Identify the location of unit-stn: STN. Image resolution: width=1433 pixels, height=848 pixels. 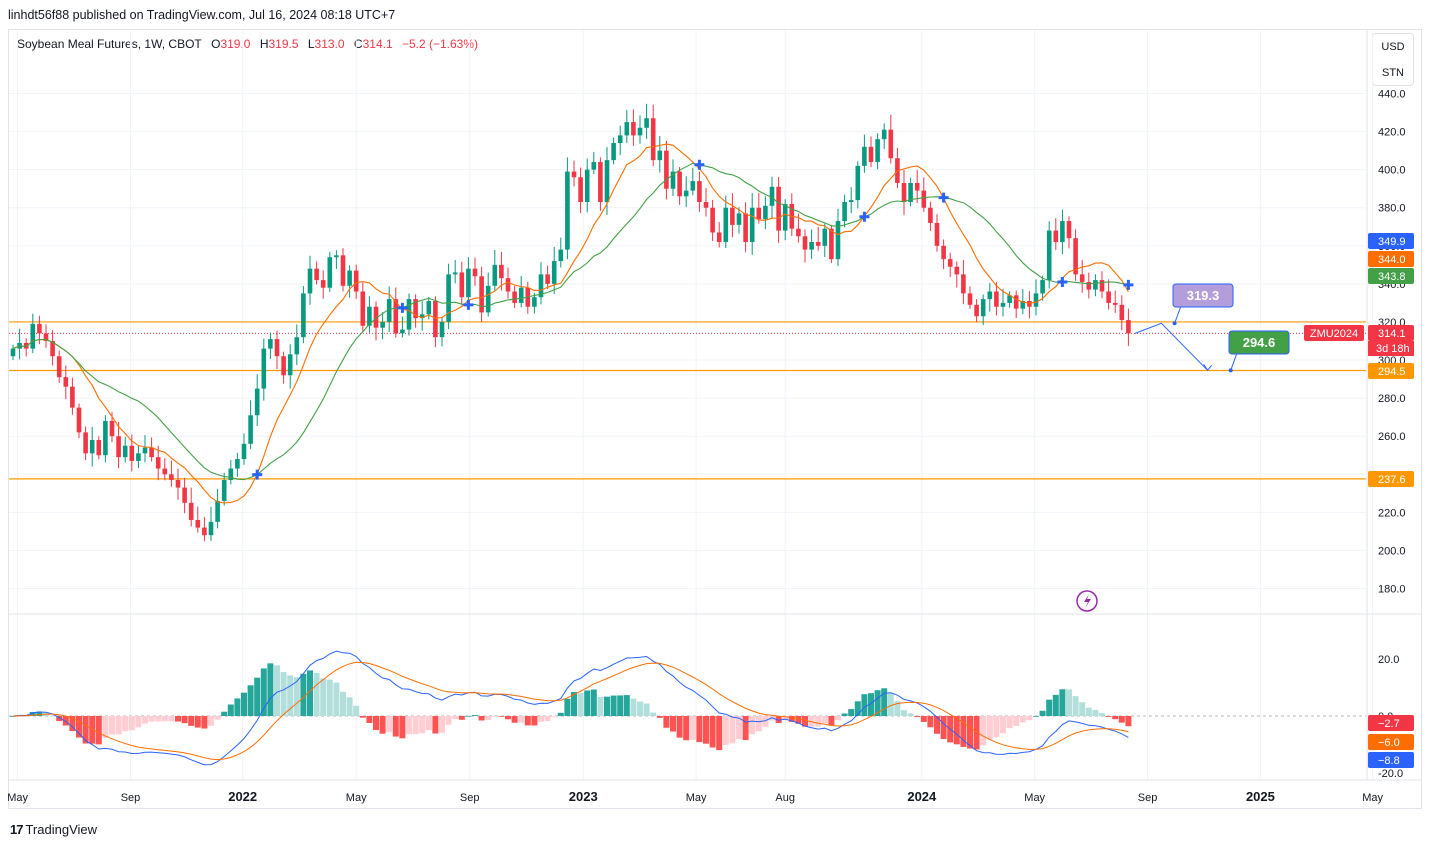
(1393, 73).